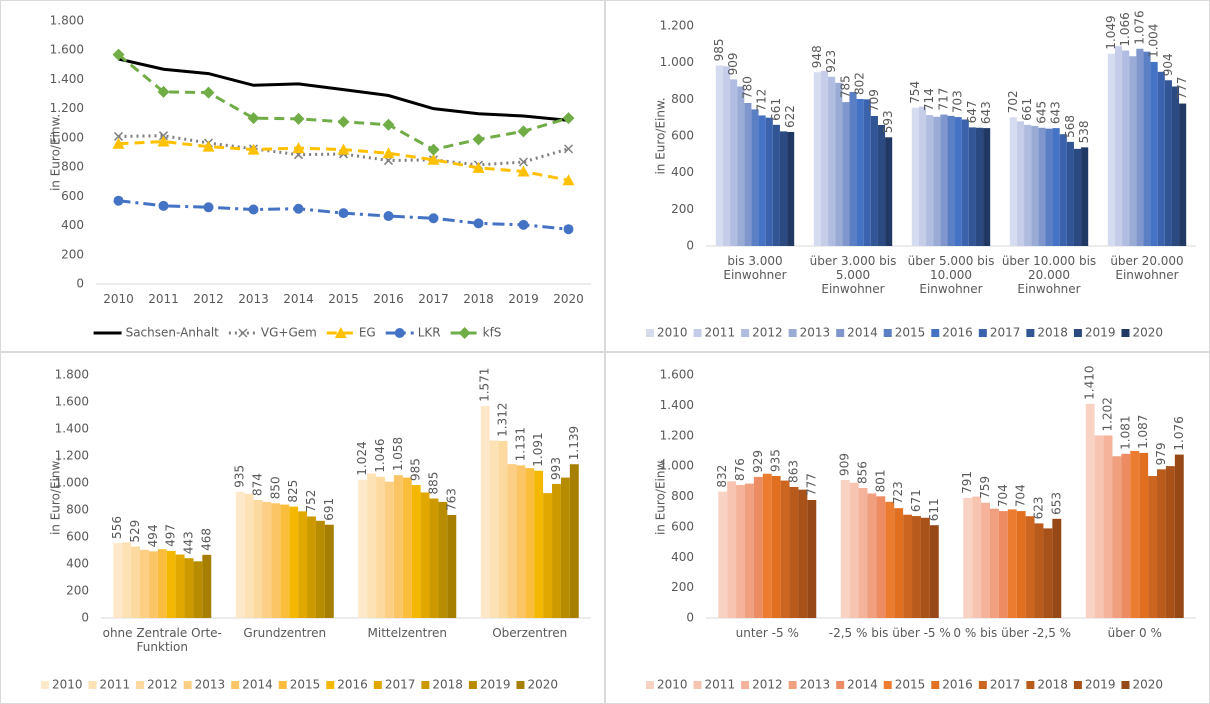 The image size is (1210, 704). I want to click on series, so click(343, 160).